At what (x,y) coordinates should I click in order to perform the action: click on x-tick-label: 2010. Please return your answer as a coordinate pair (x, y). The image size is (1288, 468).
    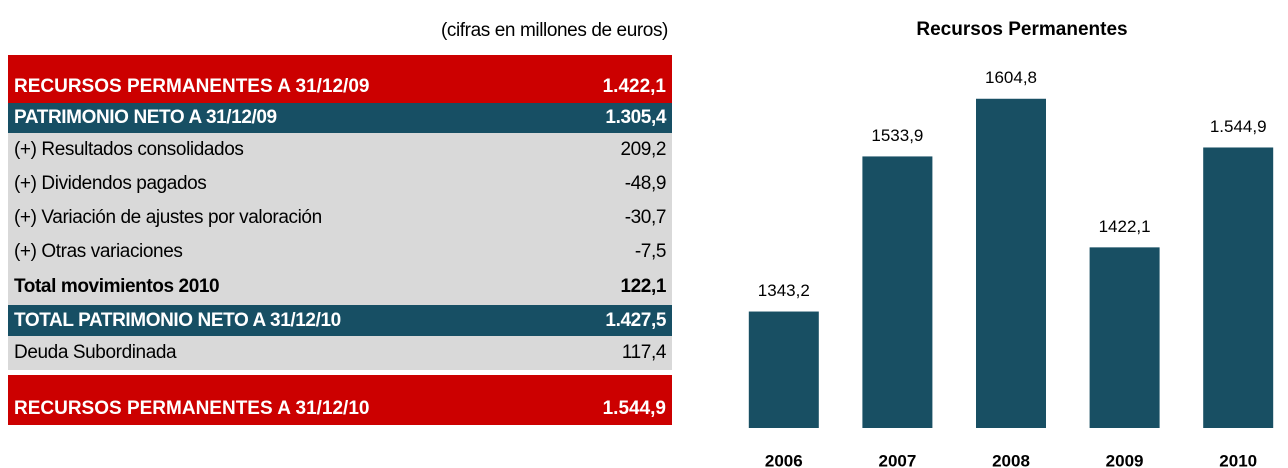
    Looking at the image, I should click on (1238, 459).